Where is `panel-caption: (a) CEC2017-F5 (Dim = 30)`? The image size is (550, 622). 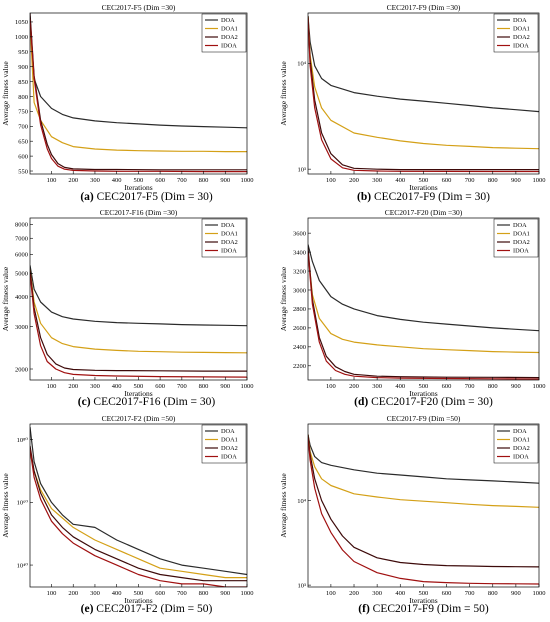 panel-caption: (a) CEC2017-F5 (Dim = 30) is located at coordinates (146, 197).